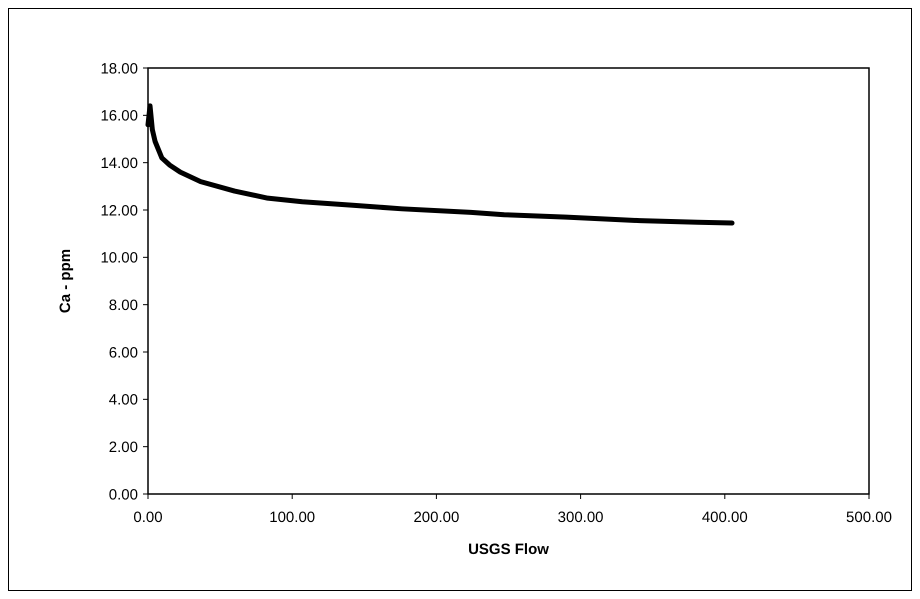 The width and height of the screenshot is (920, 599). I want to click on y-tick-label: 10.00, so click(119, 258).